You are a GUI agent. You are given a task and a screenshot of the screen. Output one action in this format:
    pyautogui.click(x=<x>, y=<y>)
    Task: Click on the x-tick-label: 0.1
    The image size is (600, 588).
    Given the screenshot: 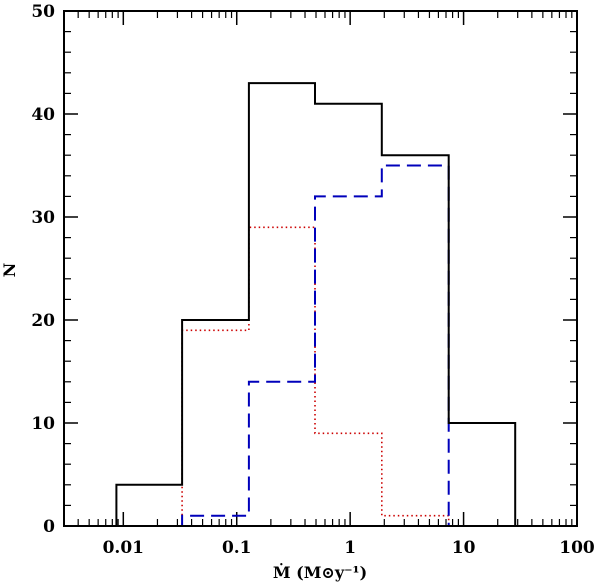 What is the action you would take?
    pyautogui.click(x=237, y=548)
    